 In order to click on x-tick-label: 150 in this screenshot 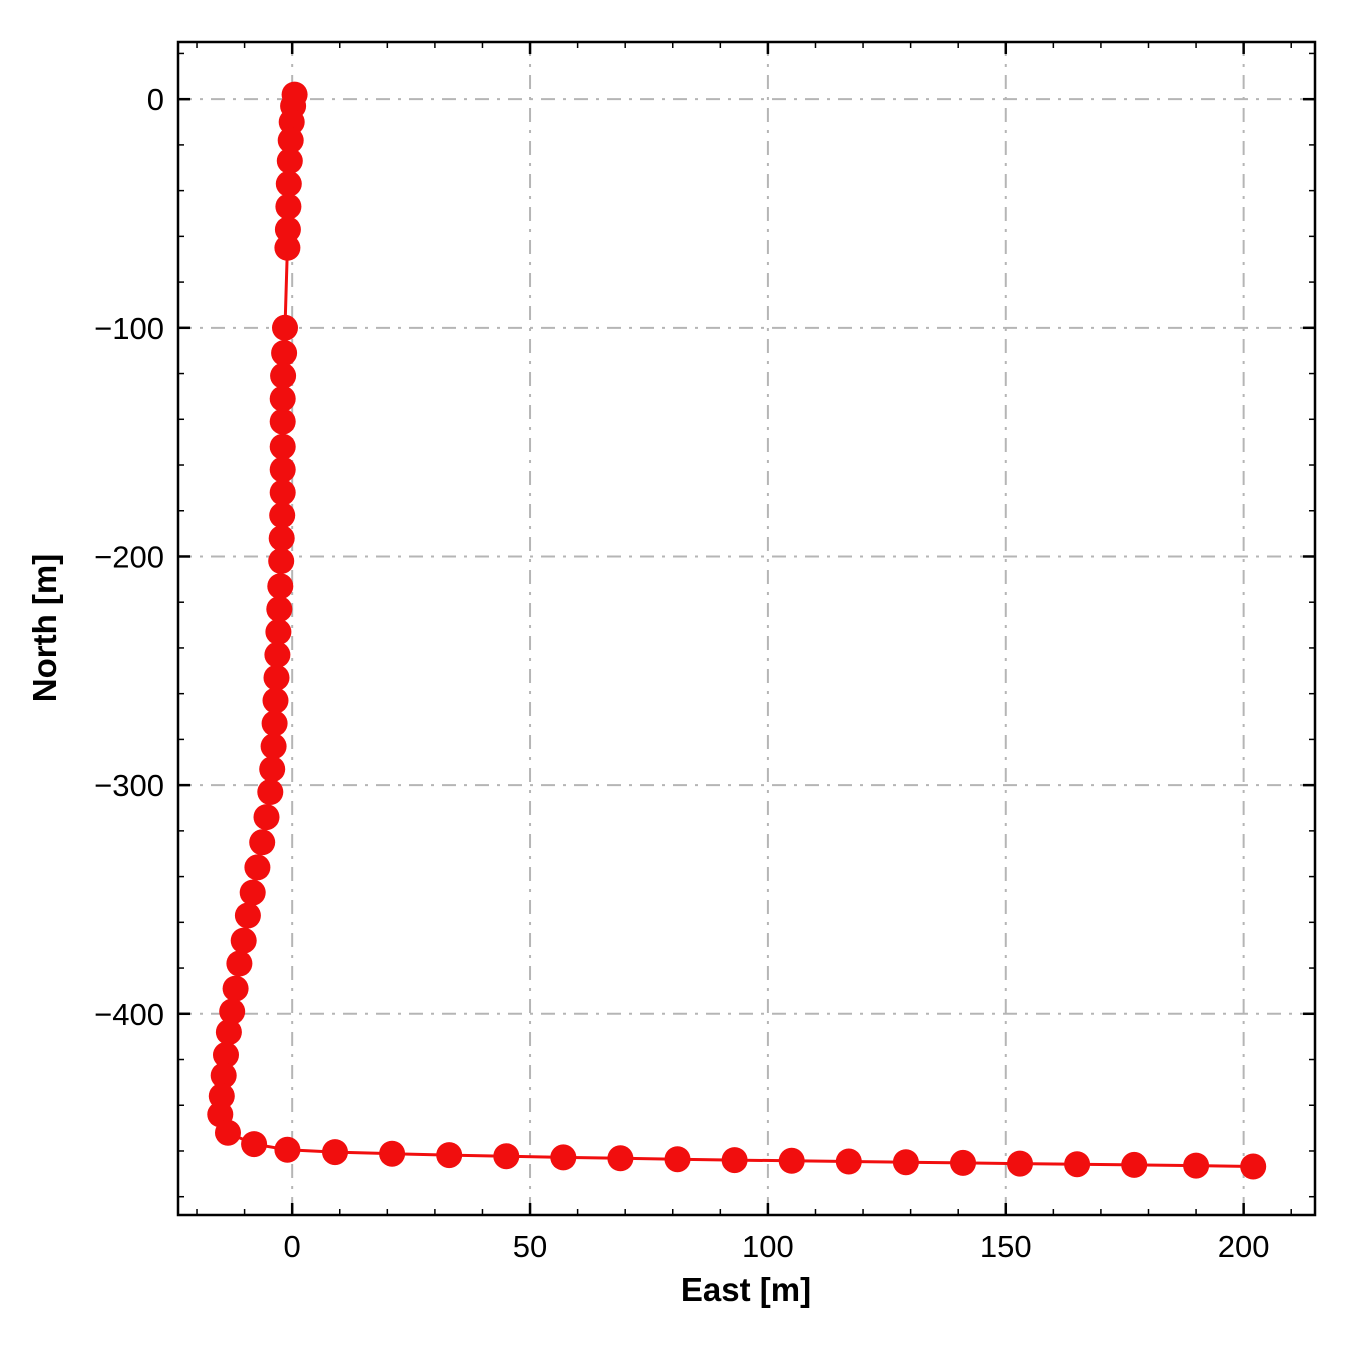, I will do `click(1006, 1246)`.